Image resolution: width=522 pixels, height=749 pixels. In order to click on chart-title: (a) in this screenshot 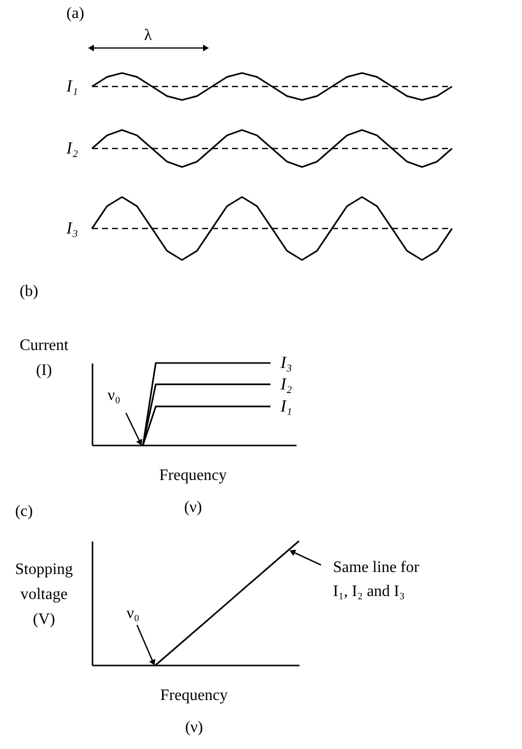, I will do `click(75, 13)`.